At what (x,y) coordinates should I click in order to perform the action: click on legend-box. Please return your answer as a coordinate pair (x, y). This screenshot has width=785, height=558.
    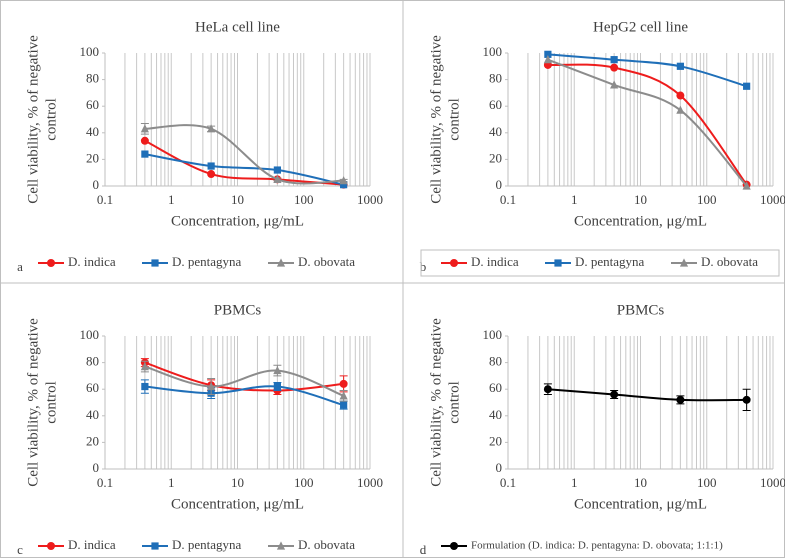
    Looking at the image, I should click on (600, 263).